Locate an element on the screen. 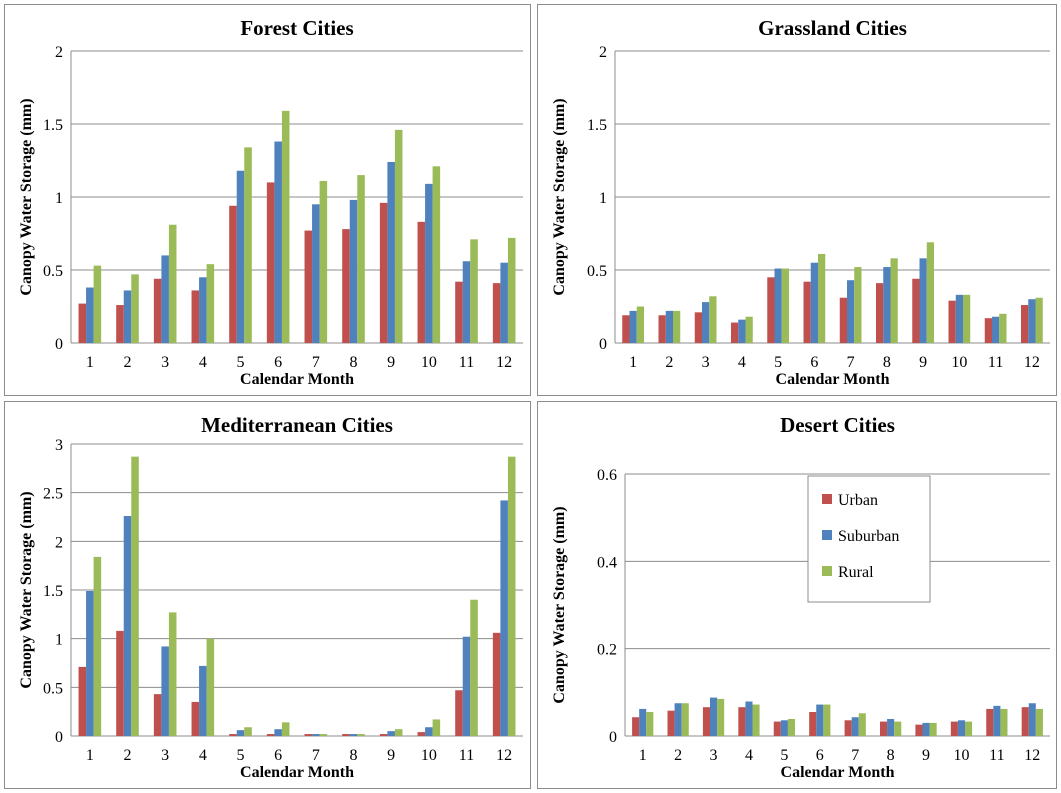  y-tick-label: 1.5 is located at coordinates (53, 591).